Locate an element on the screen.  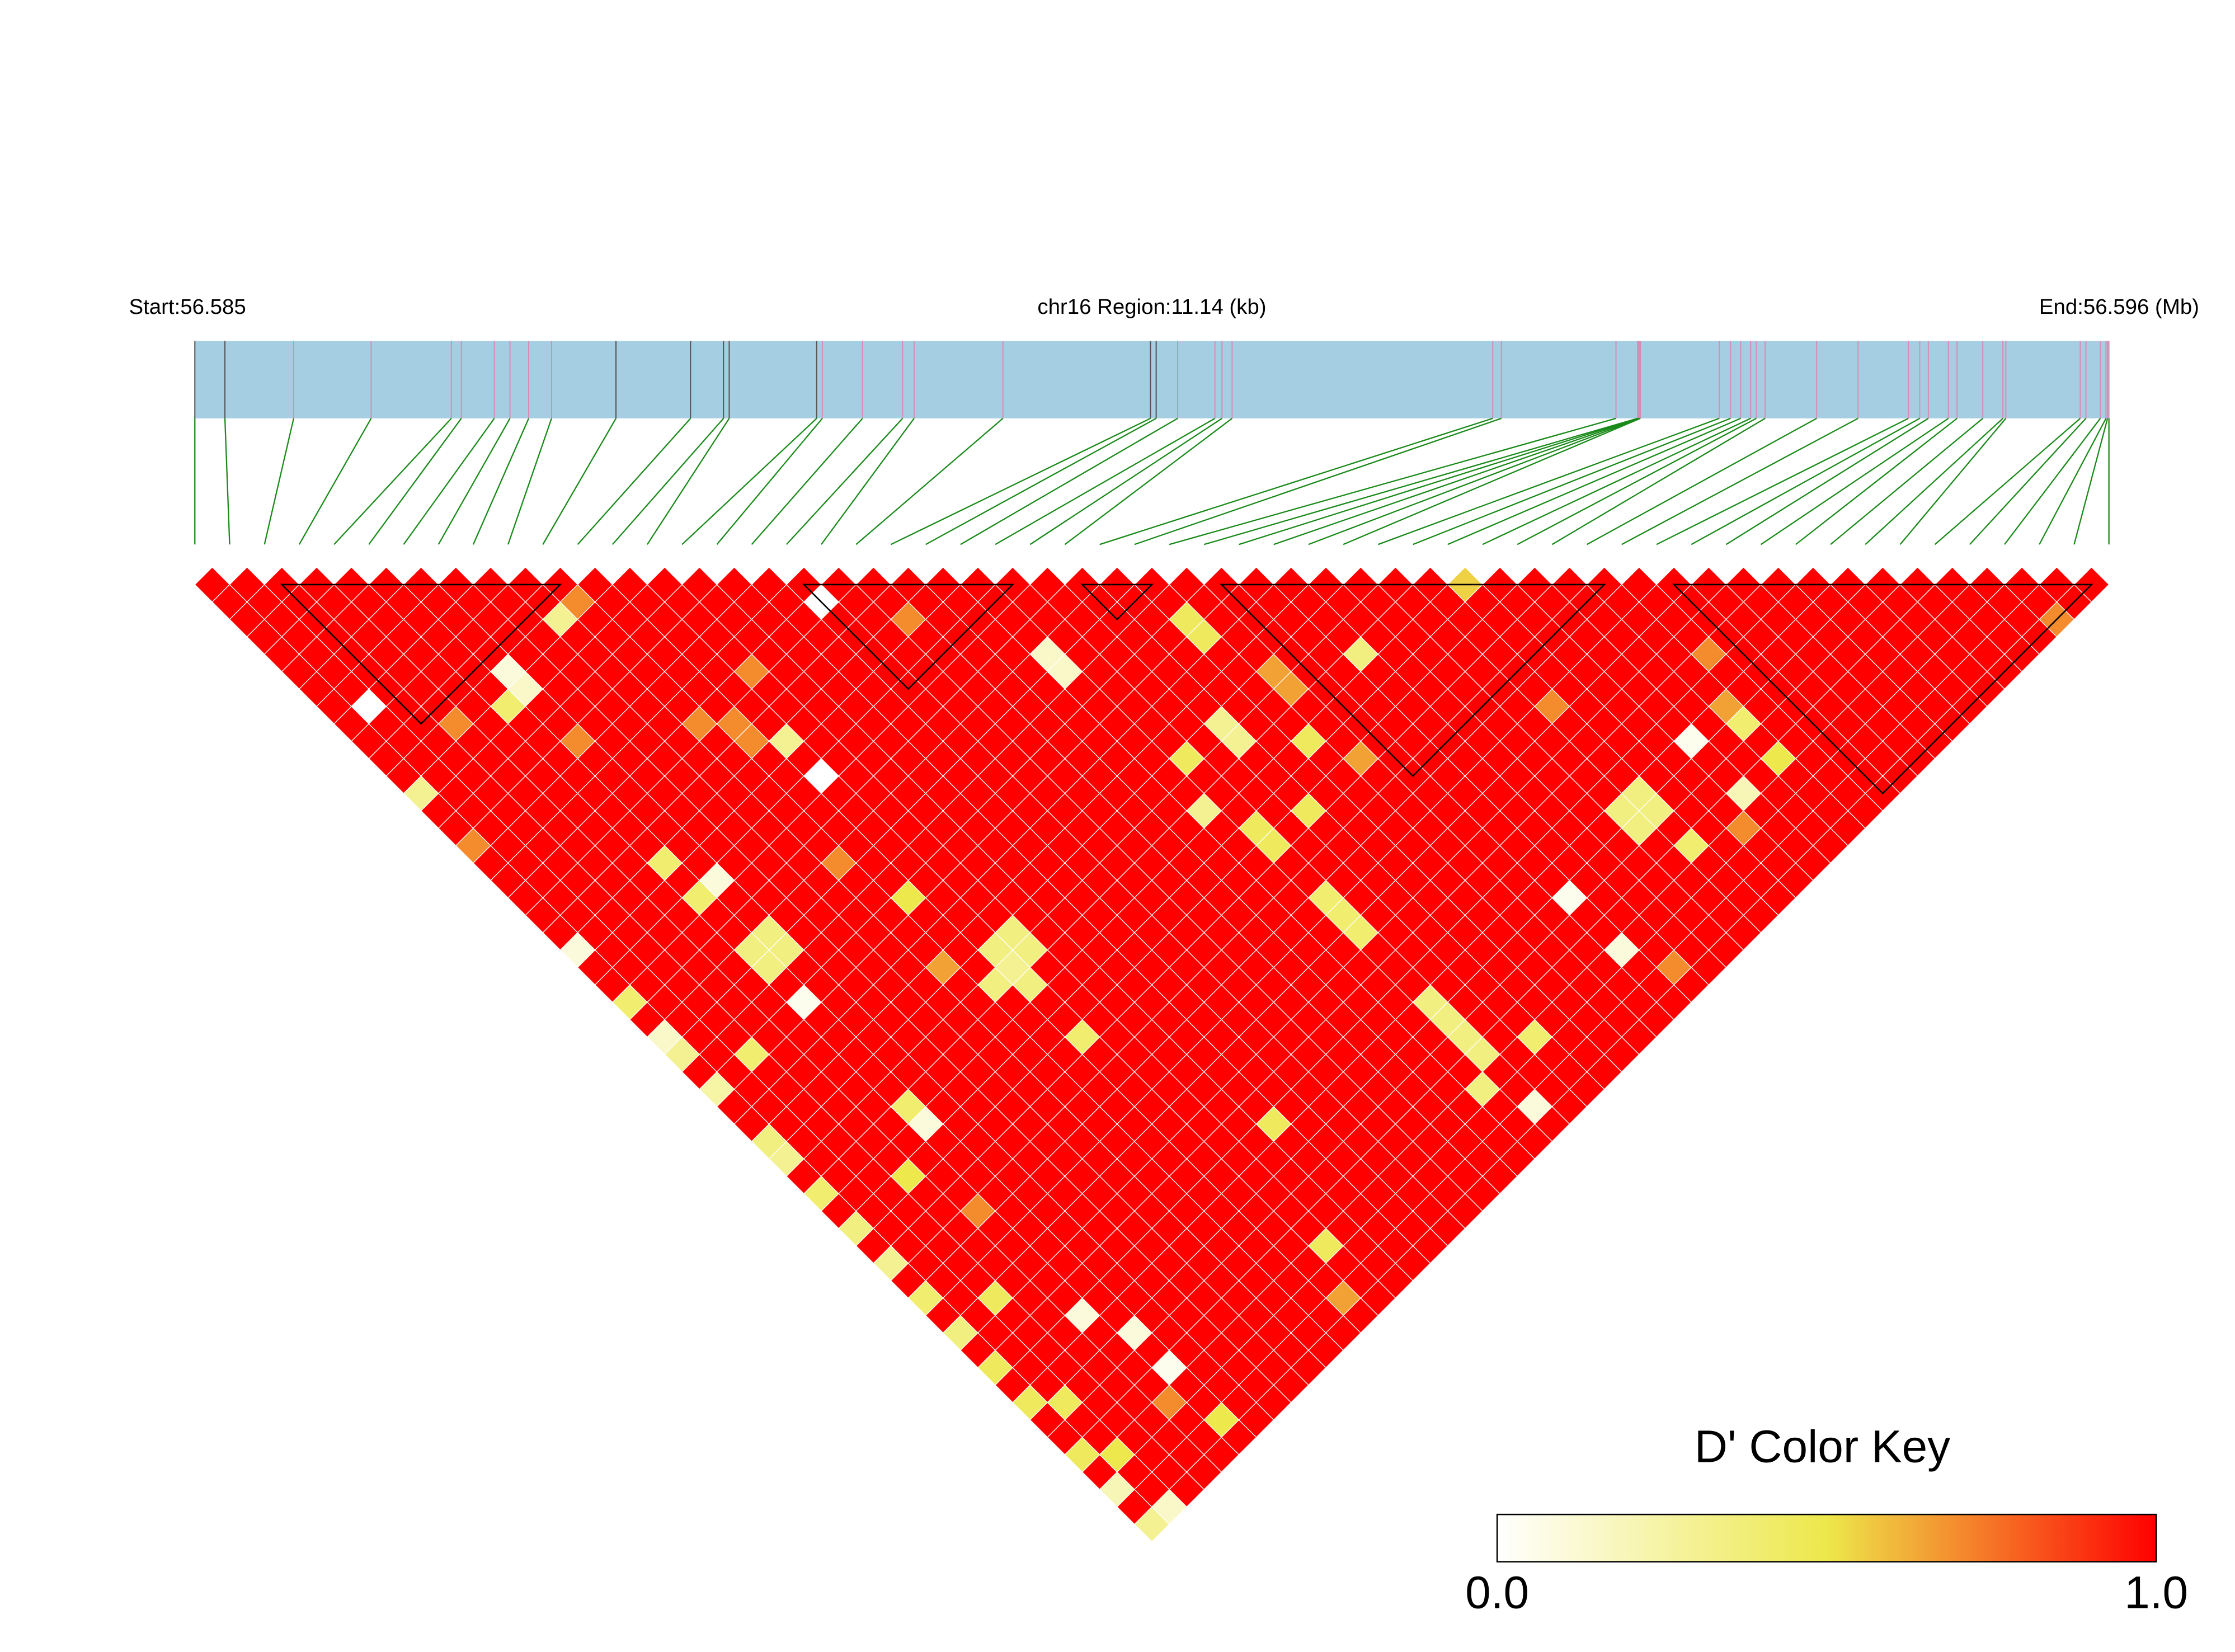
region-title: chr16 Region:11.14 (kb) is located at coordinates (1151, 307).